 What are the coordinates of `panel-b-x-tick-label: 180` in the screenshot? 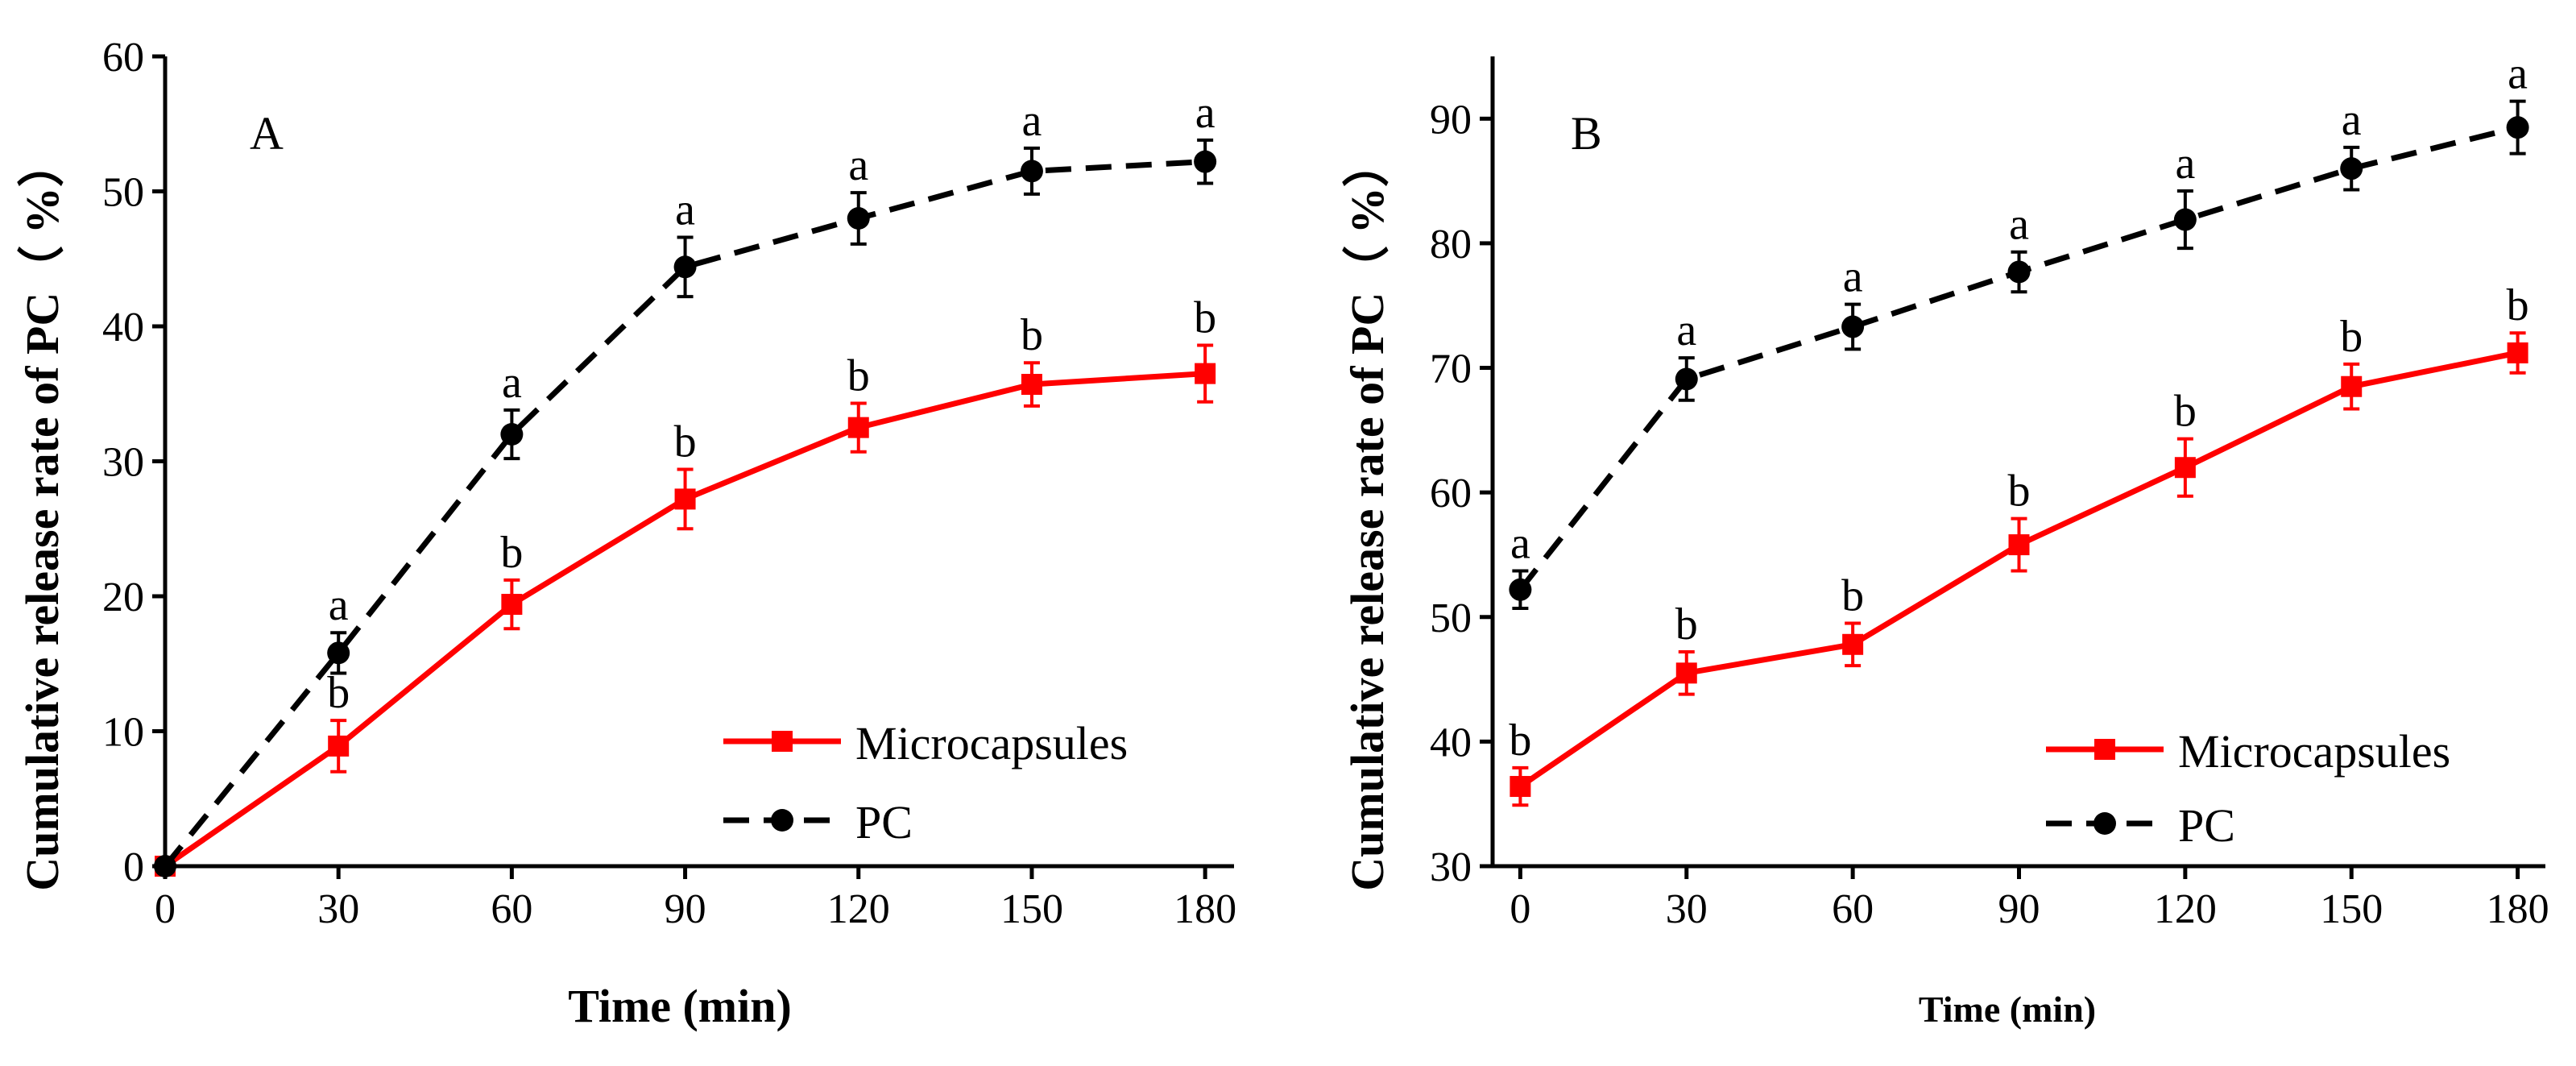 It's located at (2518, 909).